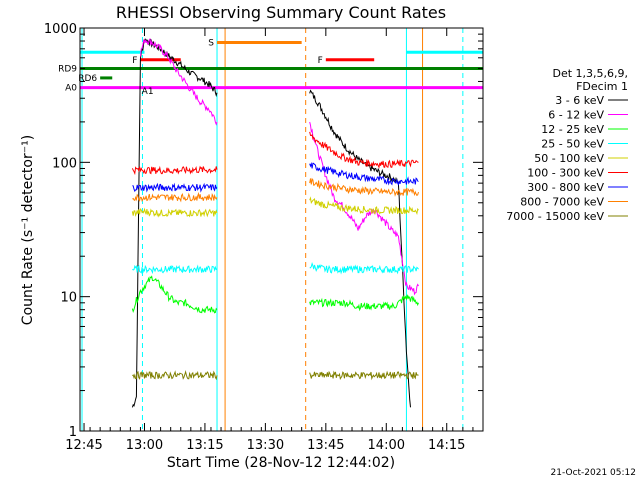 The height and width of the screenshot is (480, 640). I want to click on footer-timestamp: 21-Oct-2021 05:12, so click(593, 473).